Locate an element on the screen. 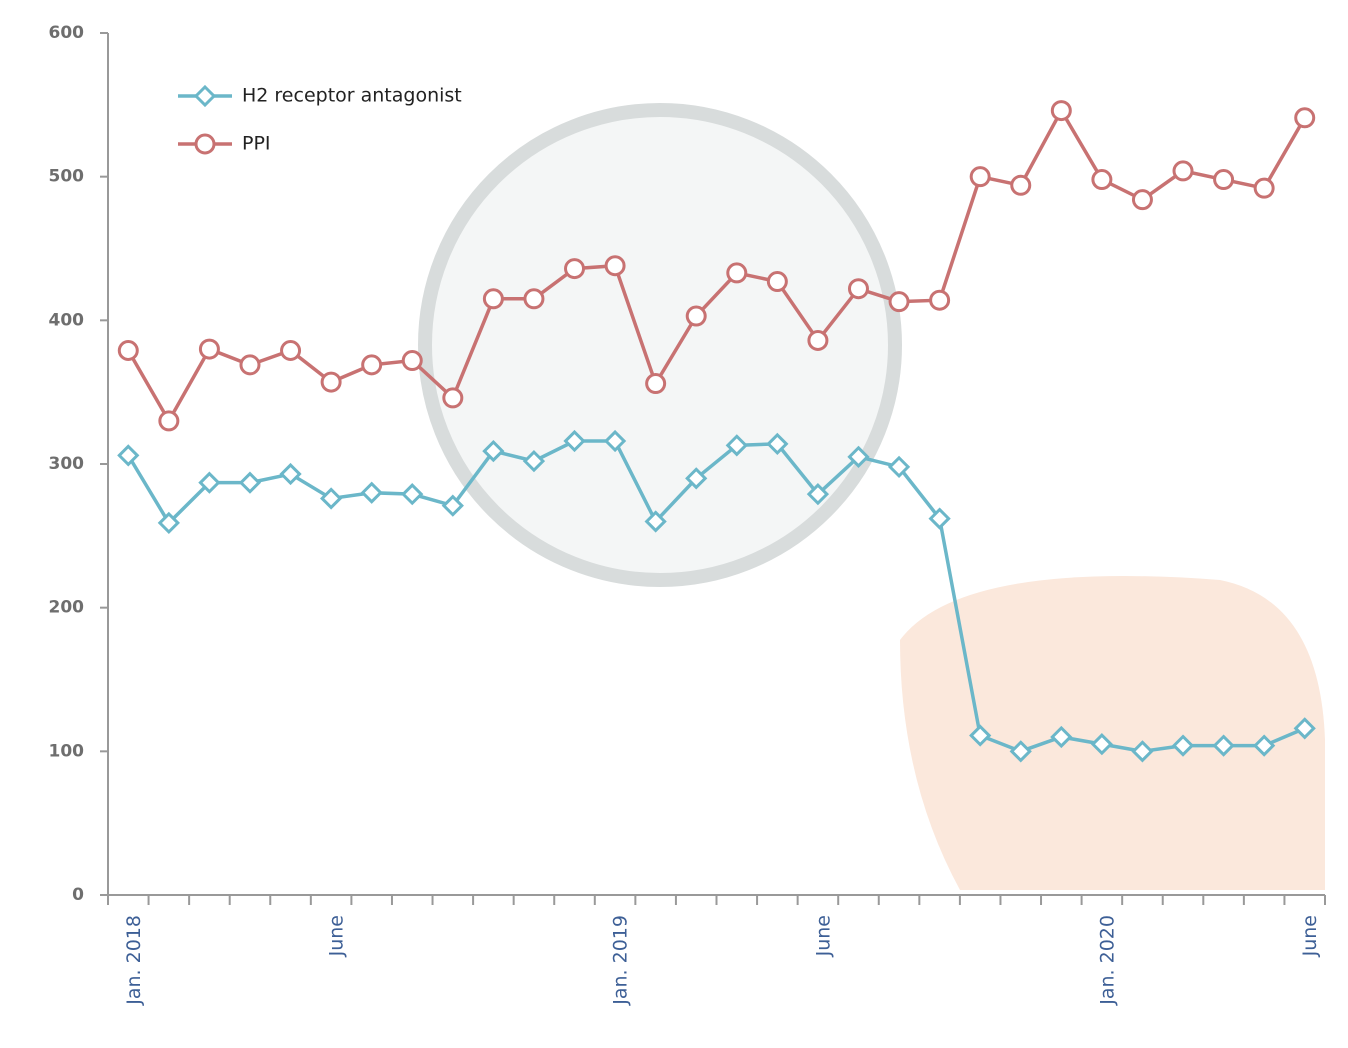 This screenshot has height=1048, width=1348. x-tick-label: Jan. 2020 is located at coordinates (1107, 960).